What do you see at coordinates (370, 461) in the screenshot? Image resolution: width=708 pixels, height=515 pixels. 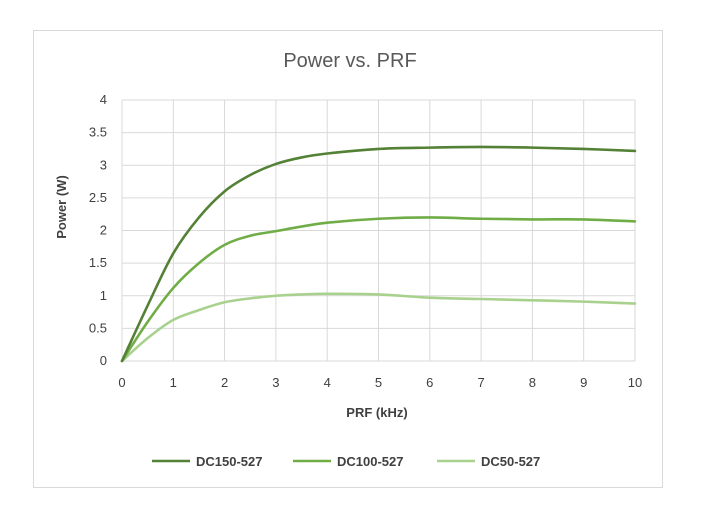 I see `legend-label-dc100-527: DC100-527` at bounding box center [370, 461].